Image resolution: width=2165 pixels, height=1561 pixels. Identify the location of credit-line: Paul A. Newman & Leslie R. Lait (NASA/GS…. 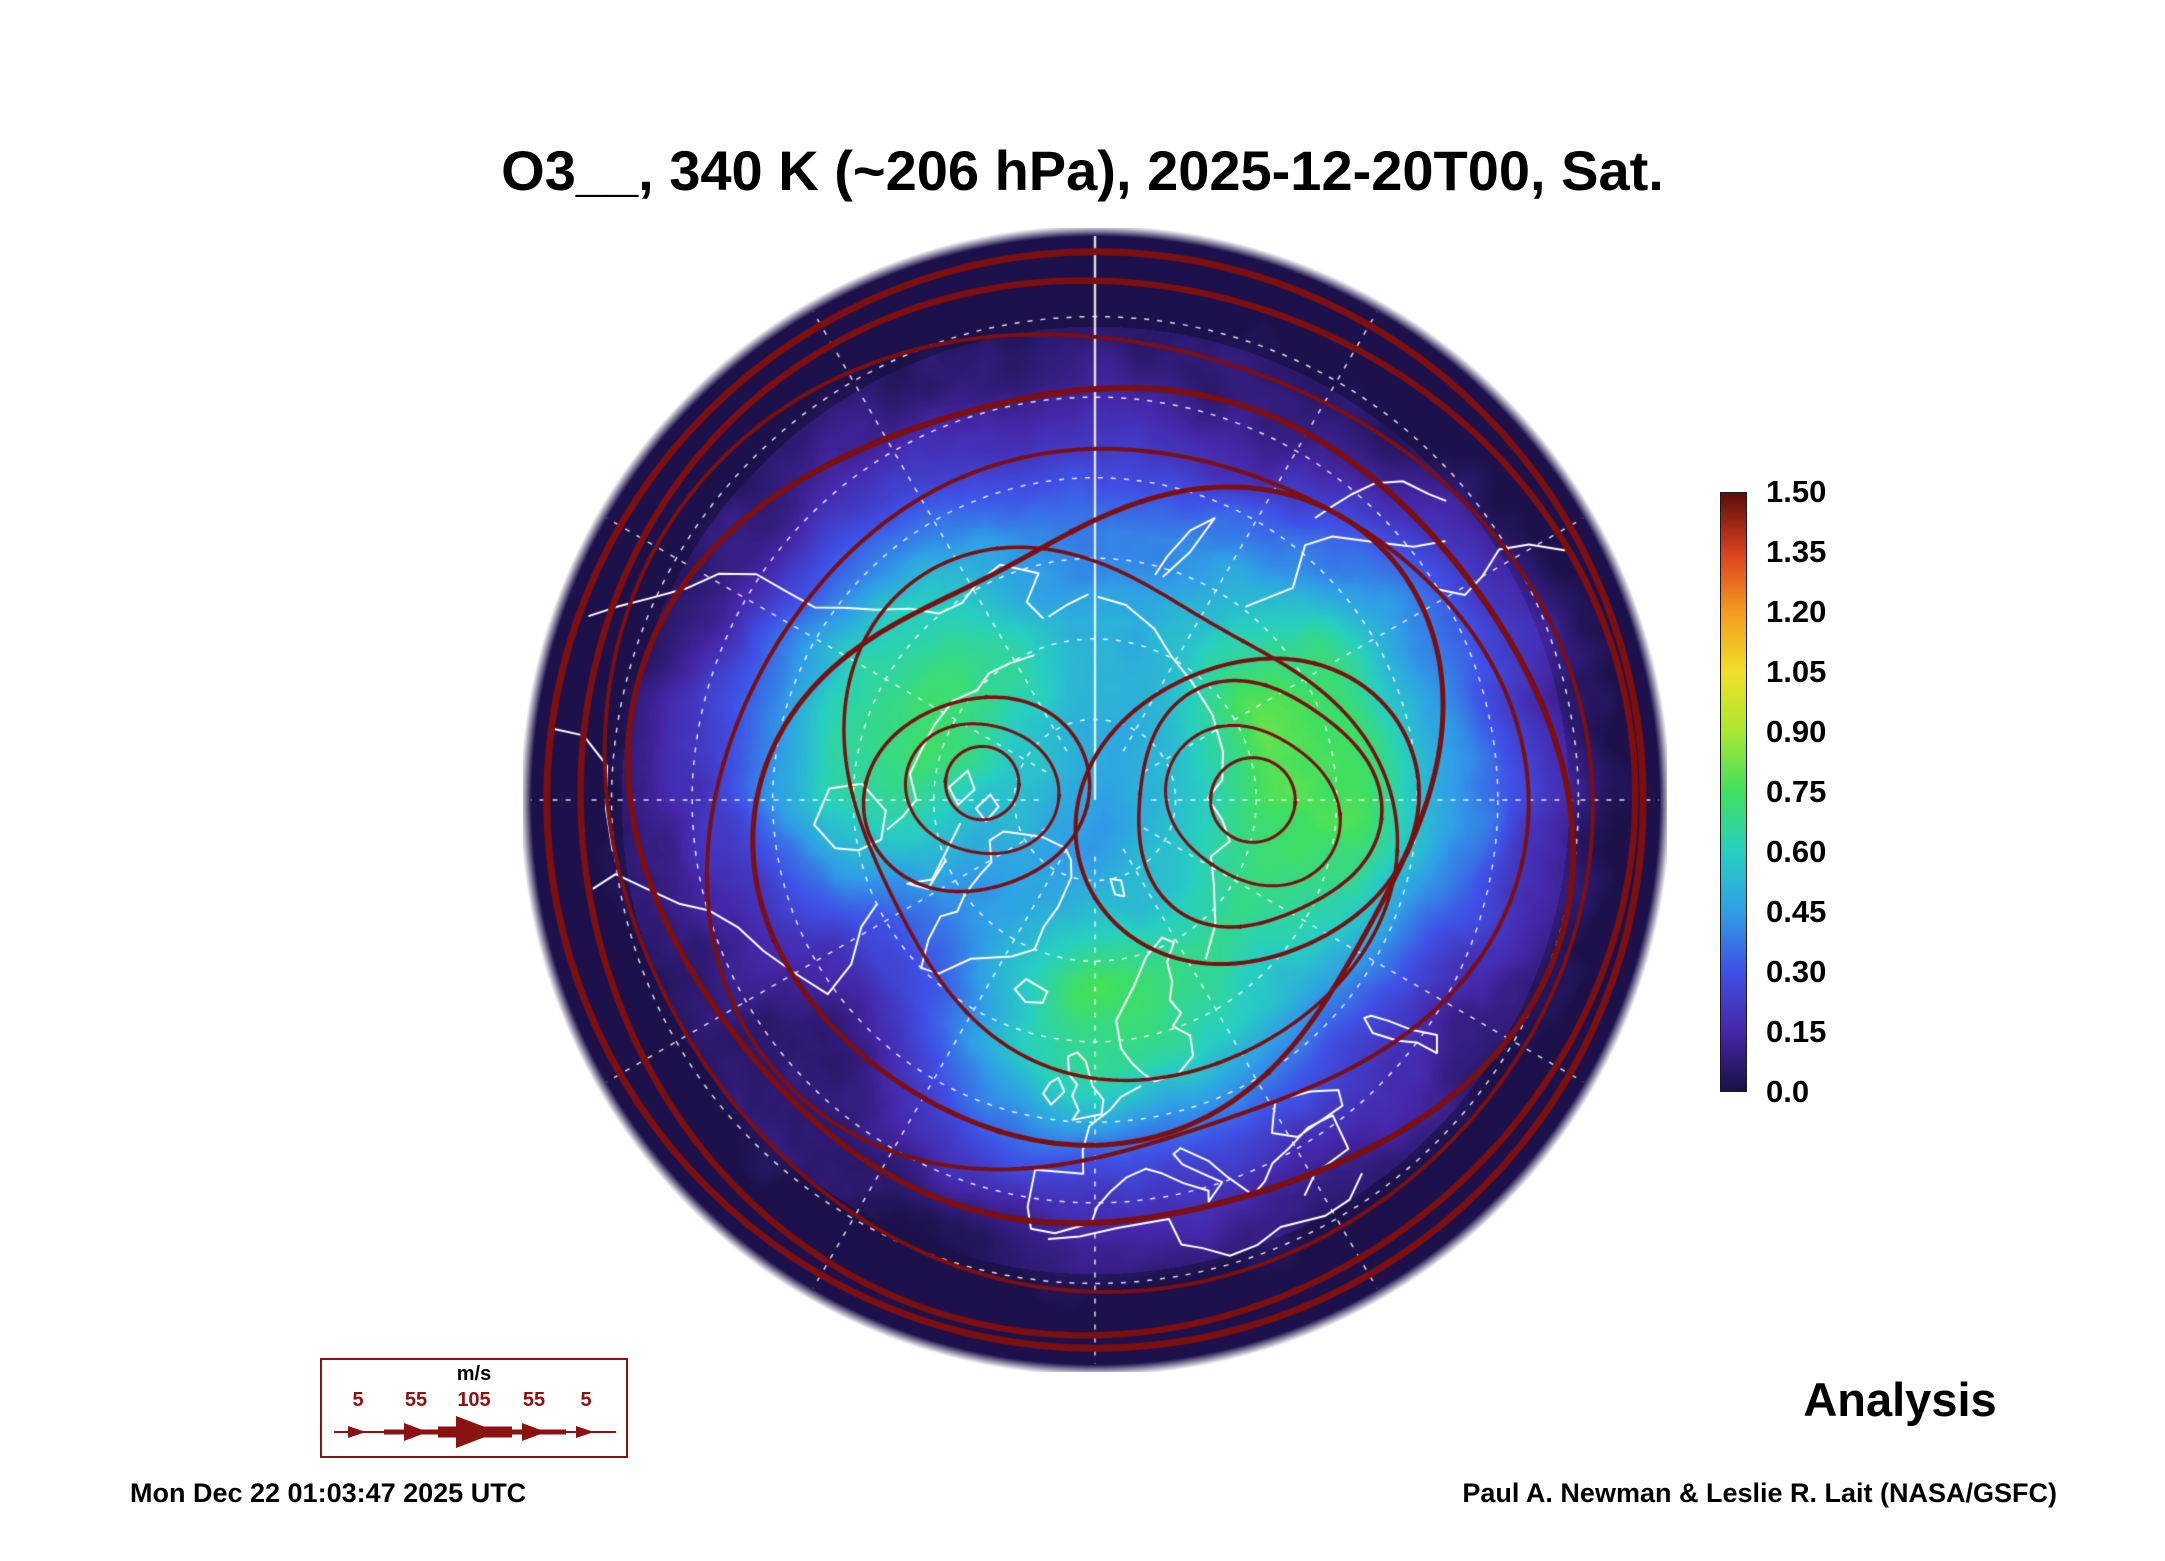
(1759, 1493).